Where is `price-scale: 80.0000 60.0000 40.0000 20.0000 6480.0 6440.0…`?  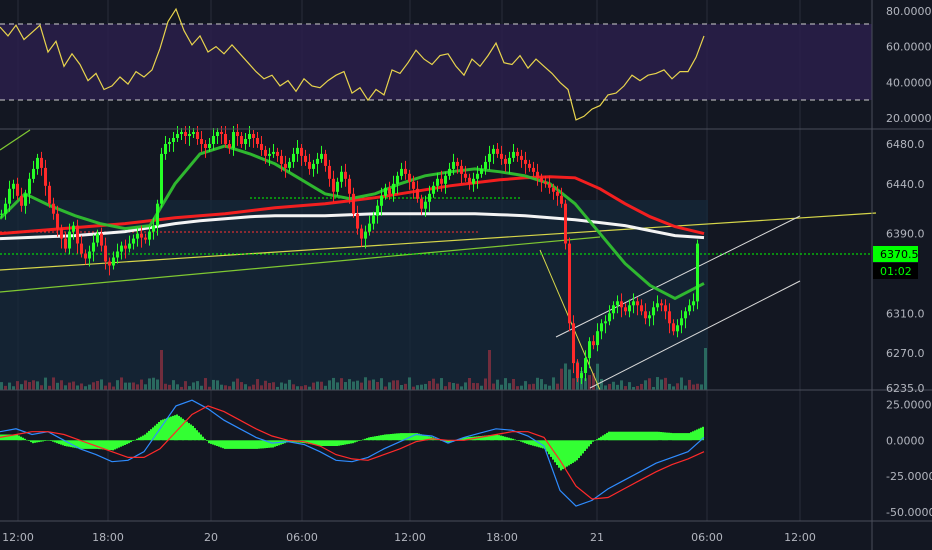
price-scale: 80.0000 60.0000 40.0000 20.0000 6480.0 6440.0… is located at coordinates (909, 262).